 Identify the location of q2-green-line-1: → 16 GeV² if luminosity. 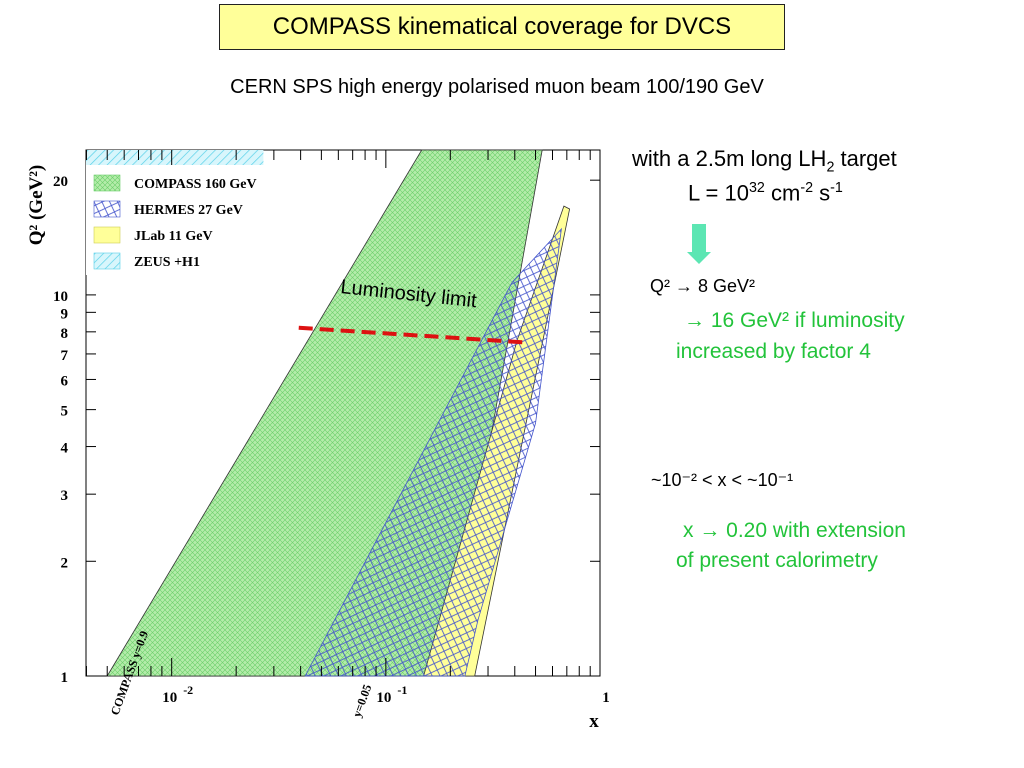
(794, 320).